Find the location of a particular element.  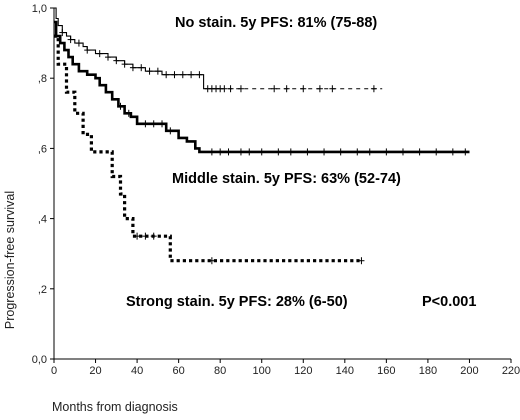

x-tick-label: 120 is located at coordinates (303, 371).